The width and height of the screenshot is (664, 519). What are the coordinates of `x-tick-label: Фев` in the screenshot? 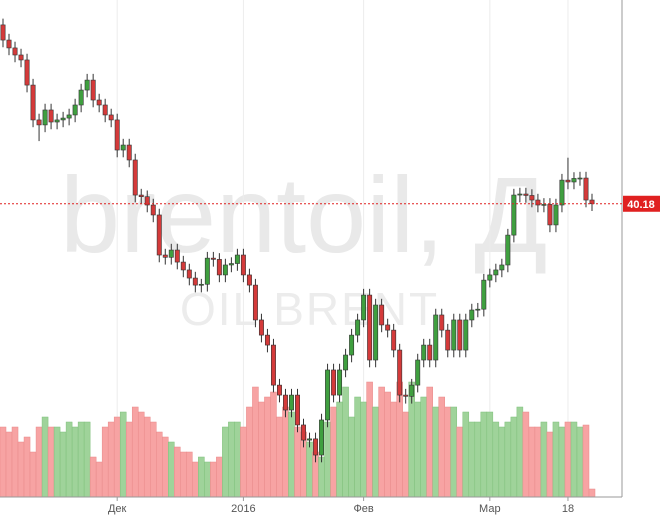 It's located at (363, 509).